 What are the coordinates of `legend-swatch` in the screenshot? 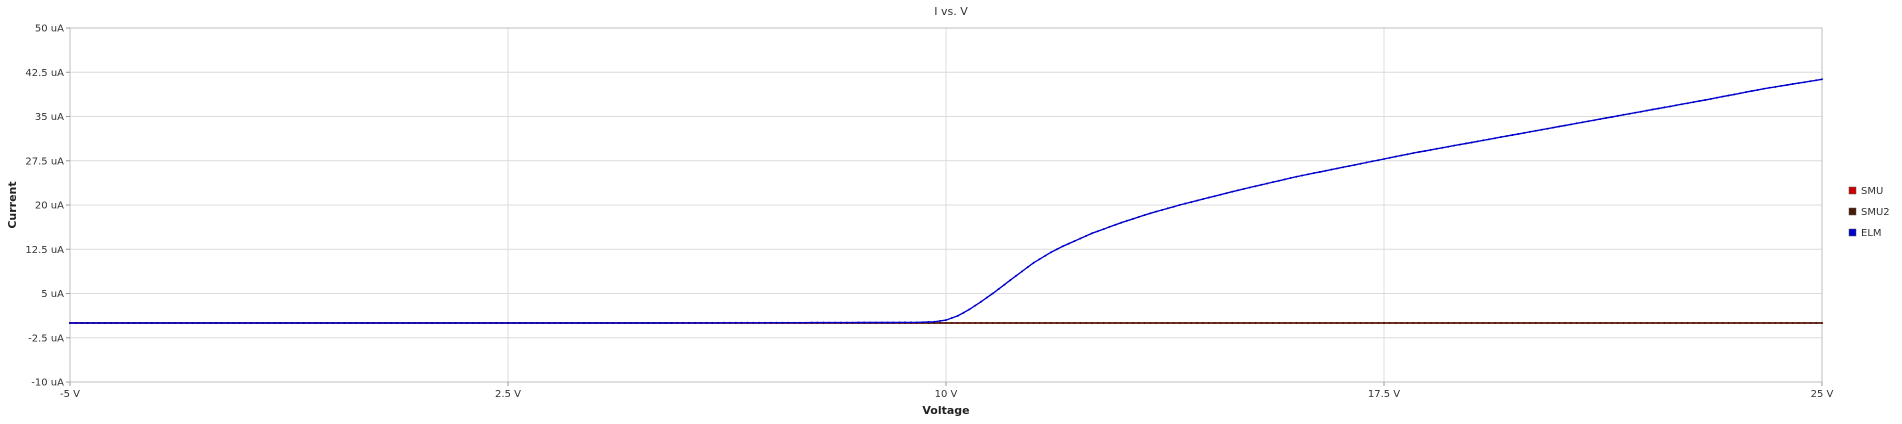 It's located at (1852, 232).